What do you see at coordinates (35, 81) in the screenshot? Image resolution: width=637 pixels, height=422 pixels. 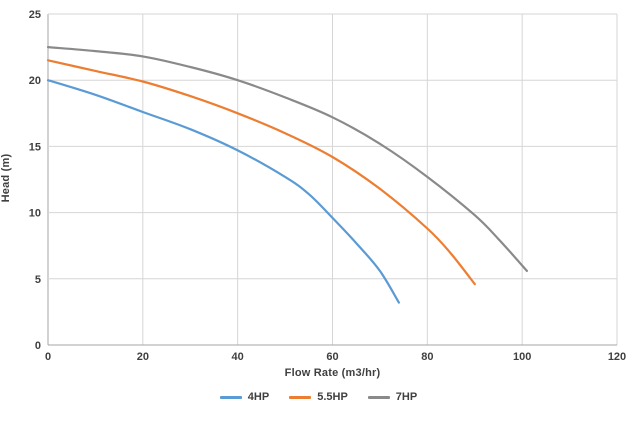 I see `y-tick-label: 20` at bounding box center [35, 81].